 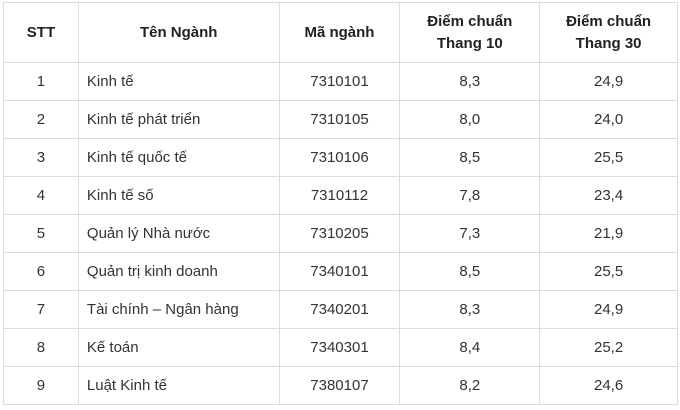 What do you see at coordinates (470, 32) in the screenshot?
I see `header-score-10: Điểm chuẩn Thang 10` at bounding box center [470, 32].